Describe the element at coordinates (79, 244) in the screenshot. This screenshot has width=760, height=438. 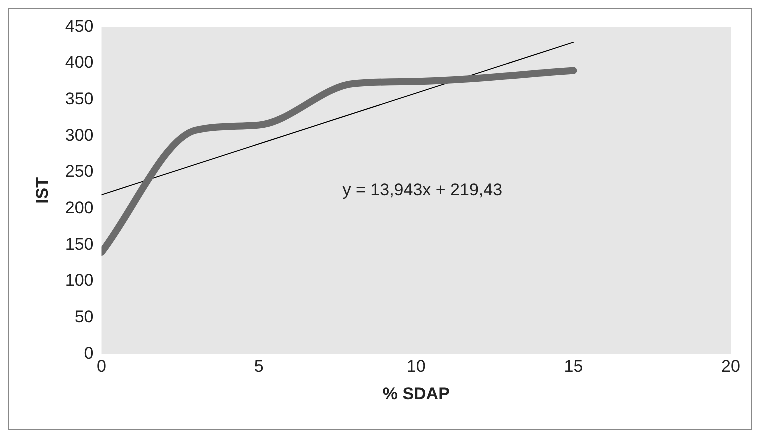
I see `y-tick-label: 150` at that location.